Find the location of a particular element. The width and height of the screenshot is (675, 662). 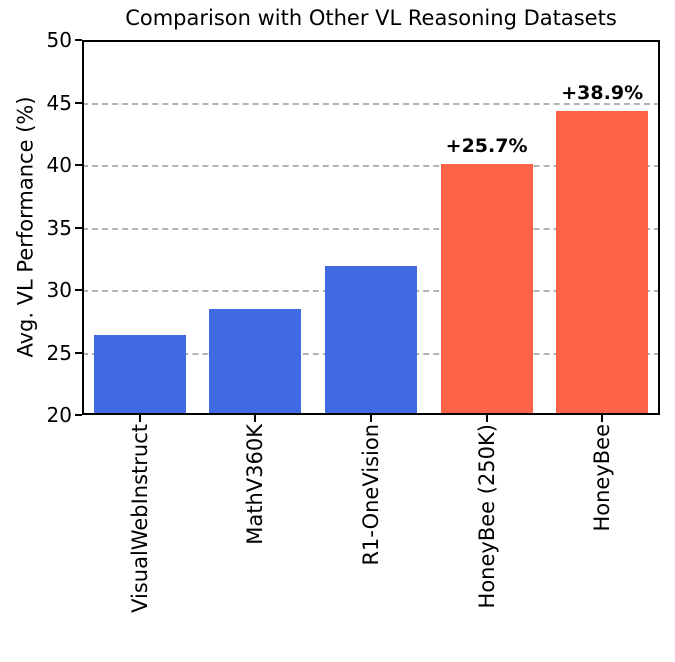

y-tick-label: 25 is located at coordinates (59, 352).